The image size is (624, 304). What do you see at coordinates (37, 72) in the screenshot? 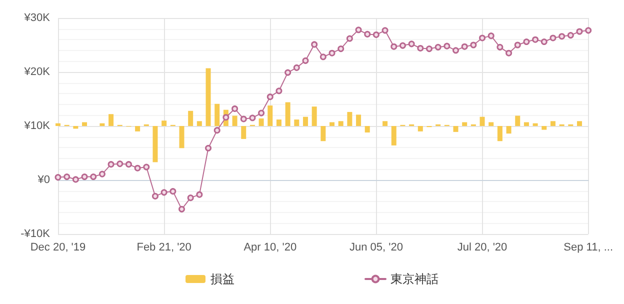
I see `y-tick-label: ¥20K` at bounding box center [37, 72].